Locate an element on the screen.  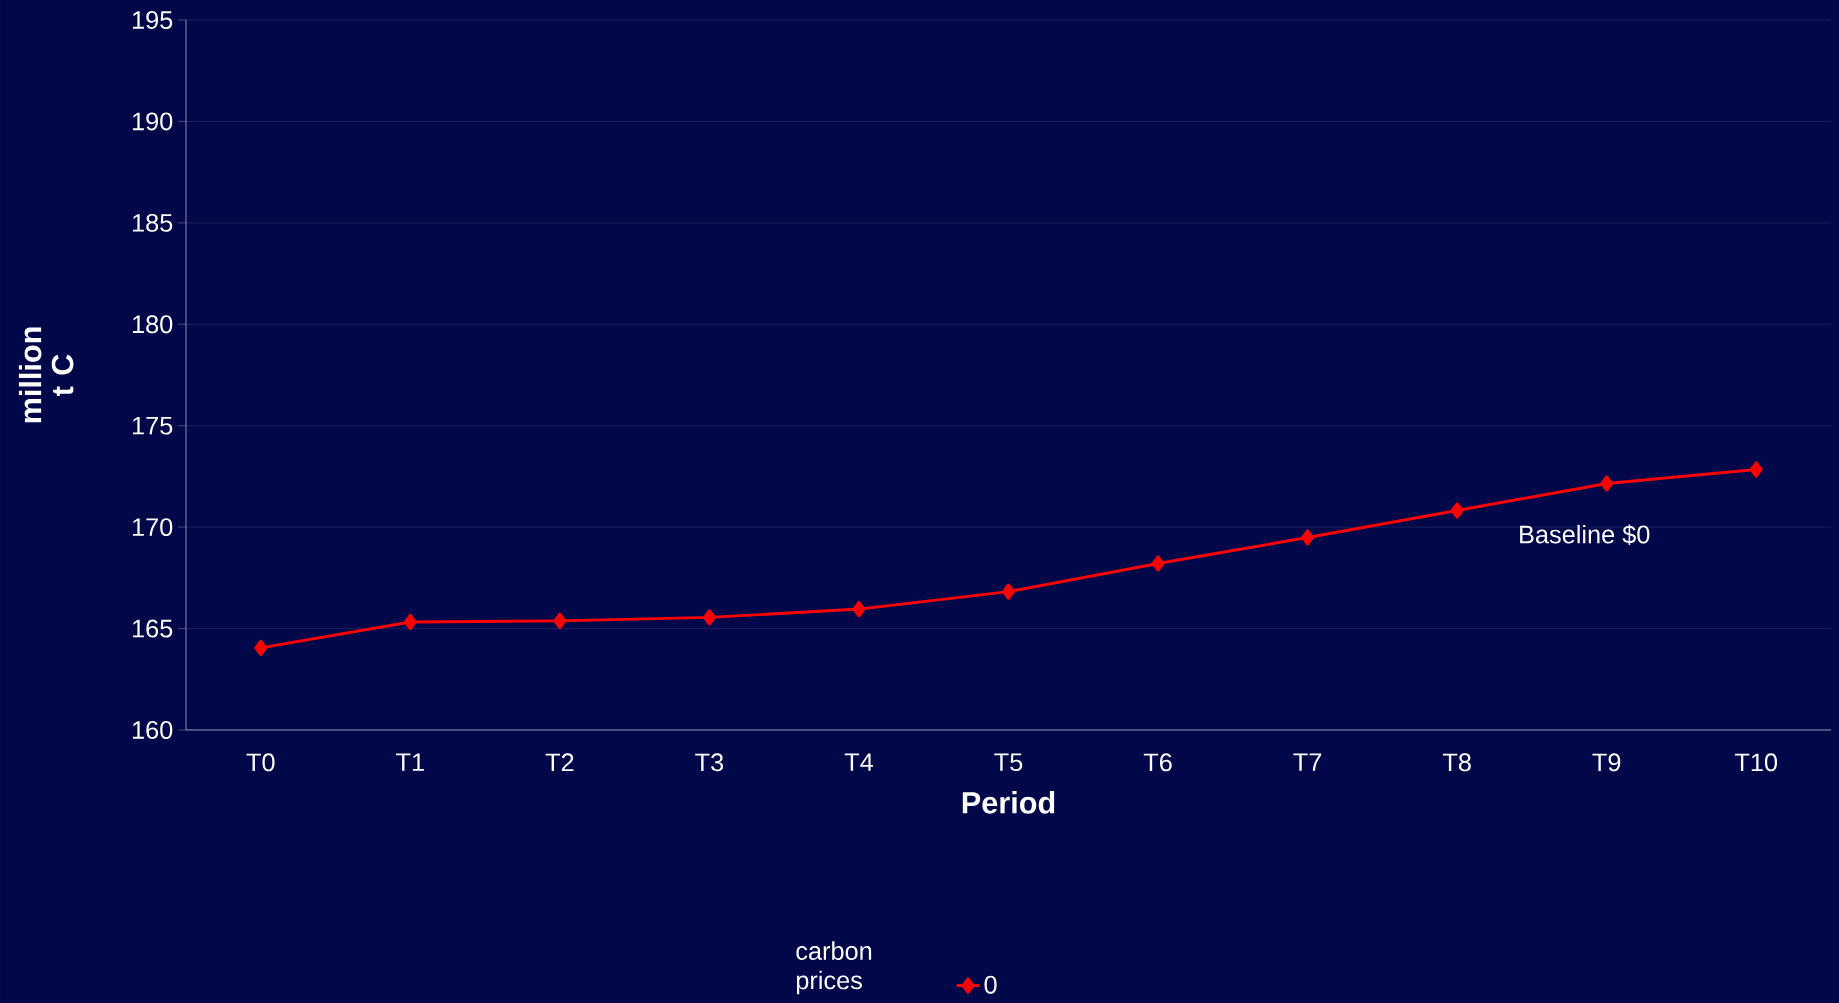
y-tick-label: 190 is located at coordinates (152, 121).